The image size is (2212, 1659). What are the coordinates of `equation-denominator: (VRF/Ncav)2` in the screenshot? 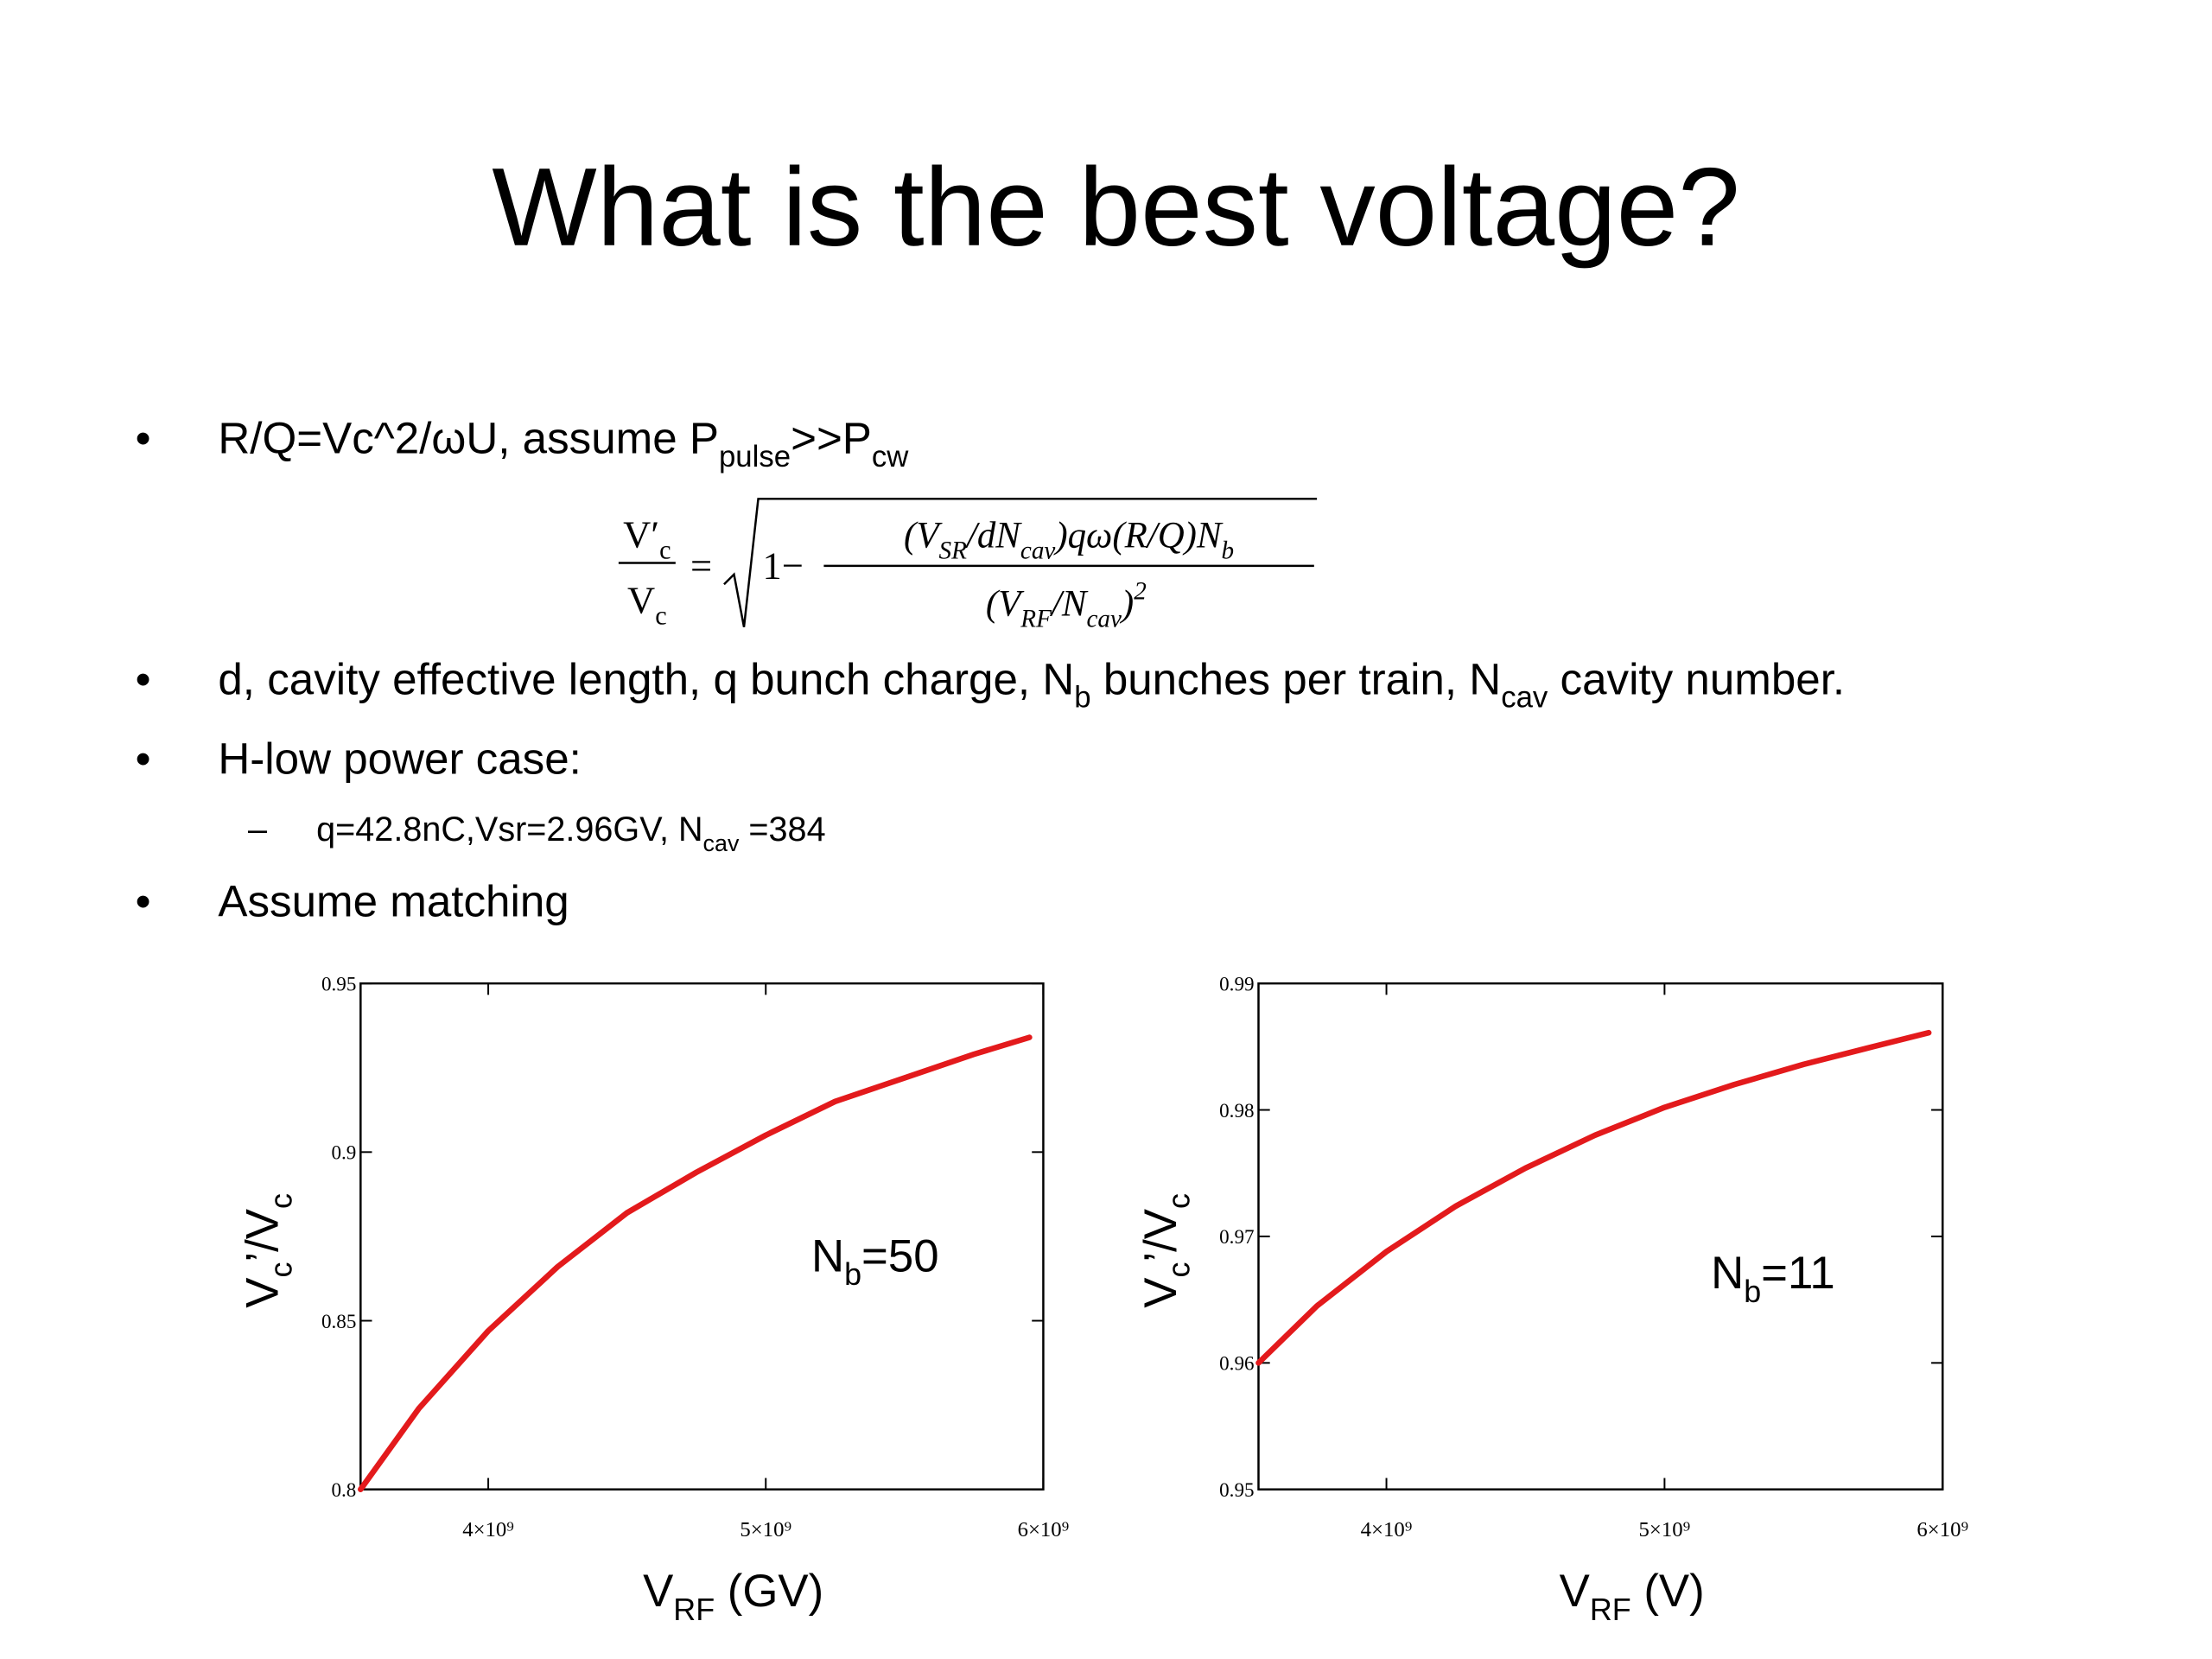 It's located at (1066, 604).